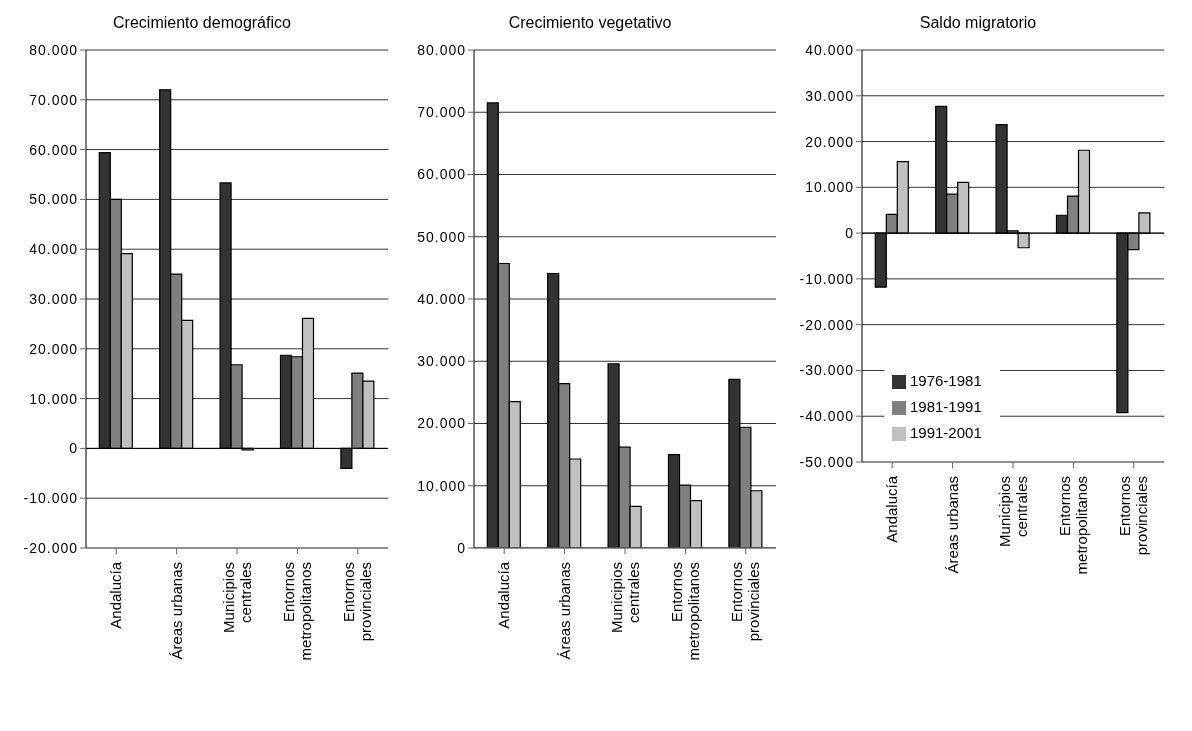 Image resolution: width=1192 pixels, height=731 pixels. Describe the element at coordinates (826, 416) in the screenshot. I see `y-tick-label: -40.000` at that location.